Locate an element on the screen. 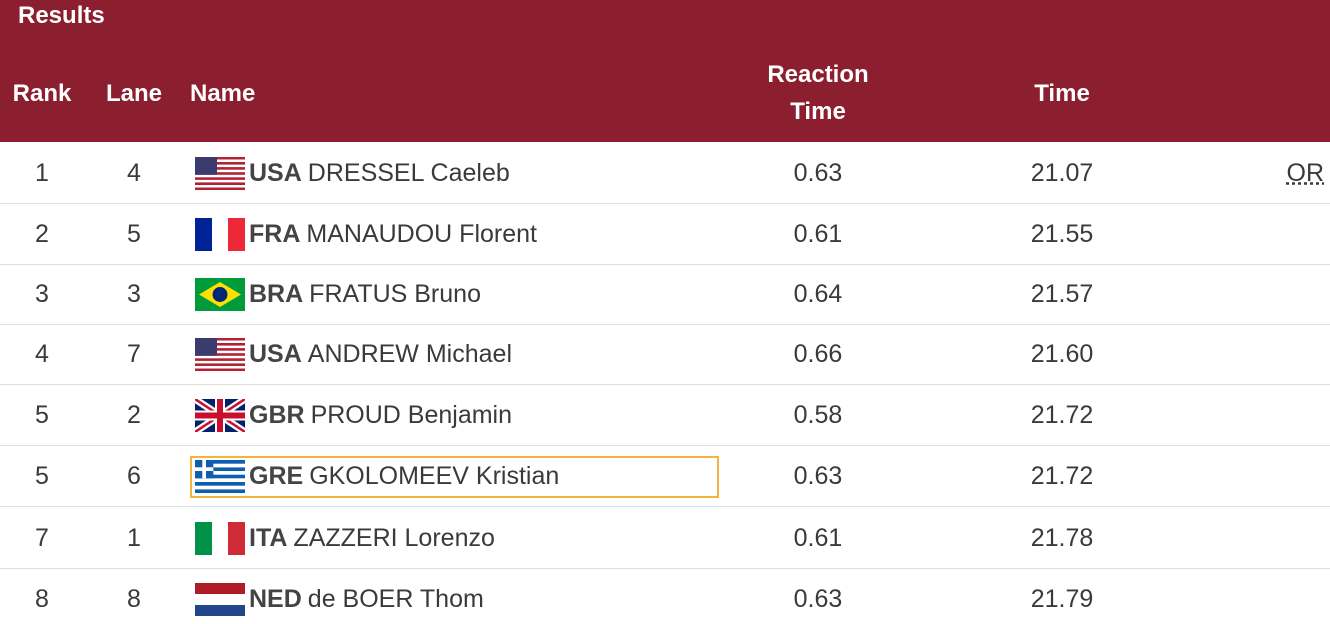  result-row: 8 8 NED de BOER Thom 0.63 21.79 is located at coordinates (665, 596).